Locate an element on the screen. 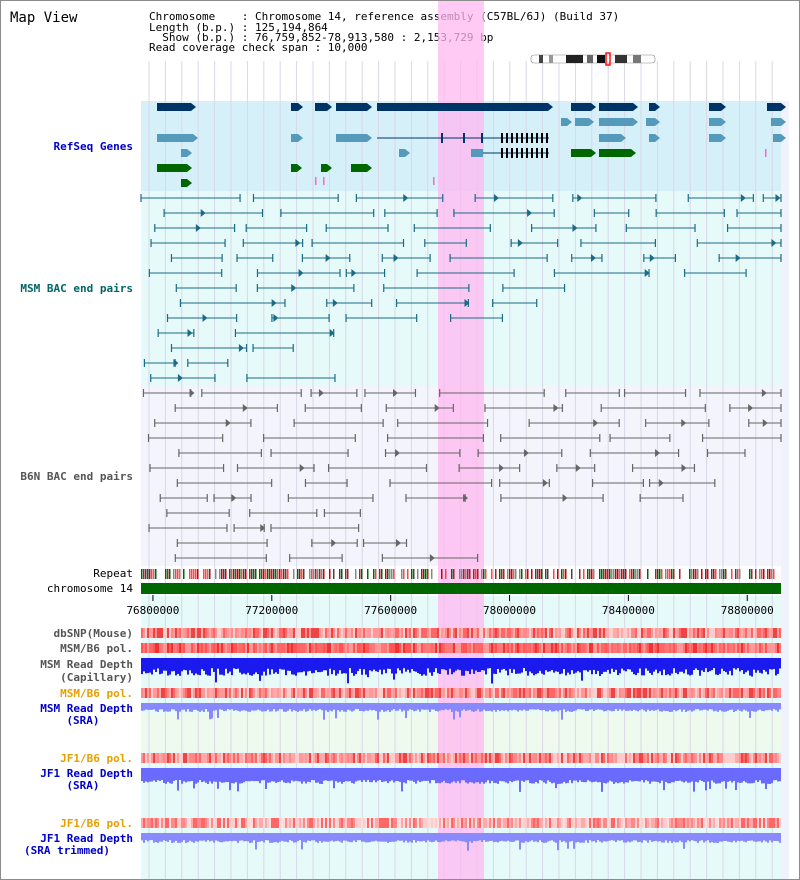 The height and width of the screenshot is (880, 800). track-label-msm-bac-end-pairs: MSM BAC end pairs is located at coordinates (76, 288).